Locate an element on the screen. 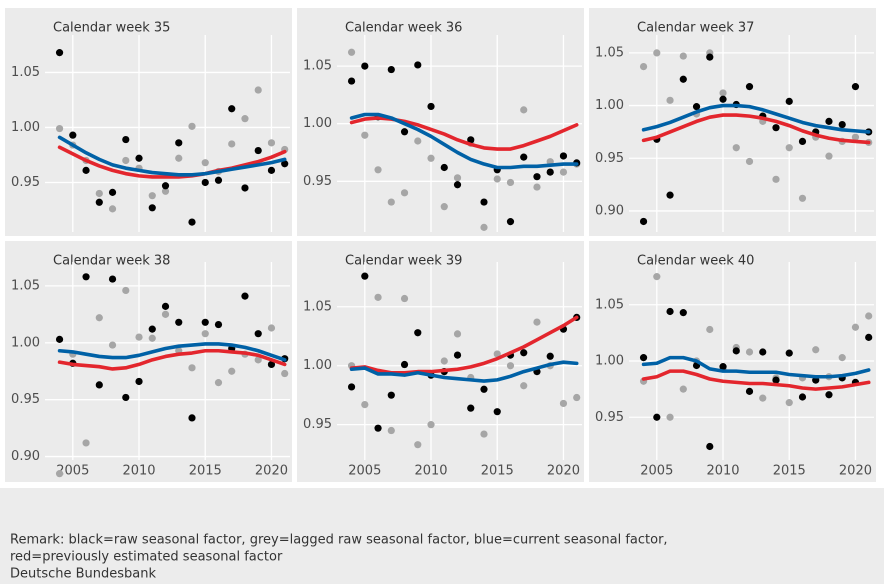  panel-title: Calendar week 35 is located at coordinates (111, 28).